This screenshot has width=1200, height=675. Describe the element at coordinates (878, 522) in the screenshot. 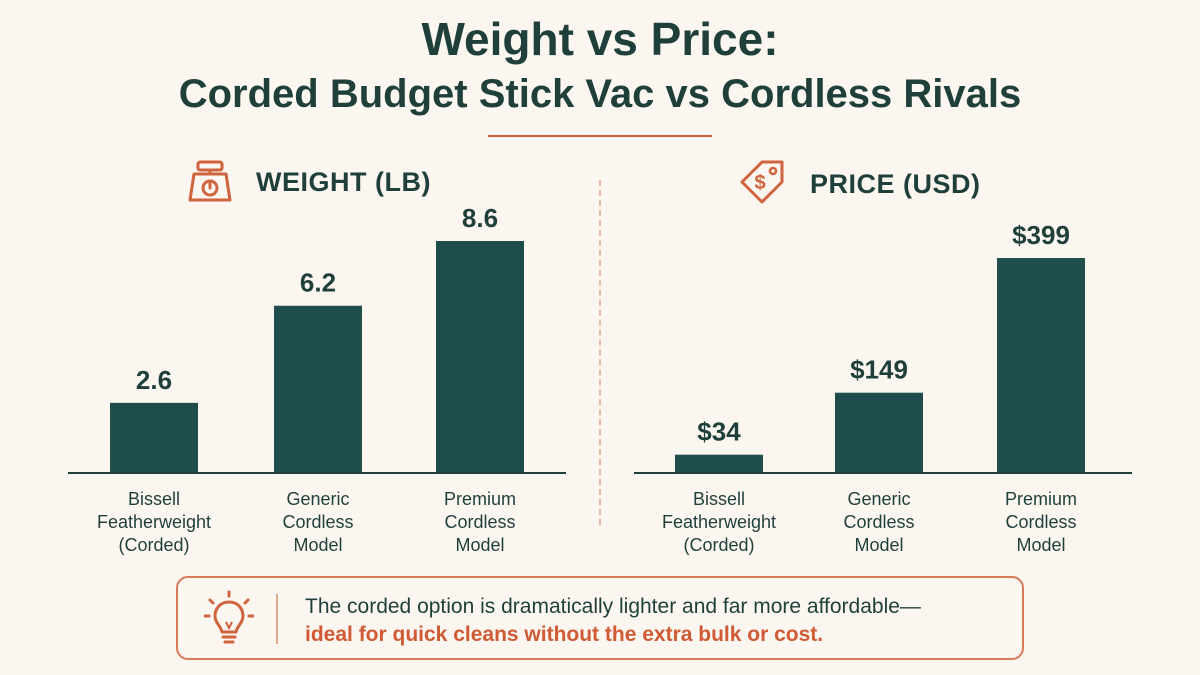

I see `price-category-label-1-line-1: Cordless` at that location.